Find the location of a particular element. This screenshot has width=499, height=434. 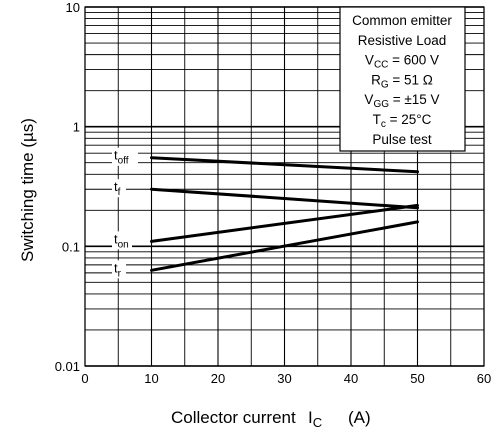

condition-line: Tc = 25°C is located at coordinates (402, 121).